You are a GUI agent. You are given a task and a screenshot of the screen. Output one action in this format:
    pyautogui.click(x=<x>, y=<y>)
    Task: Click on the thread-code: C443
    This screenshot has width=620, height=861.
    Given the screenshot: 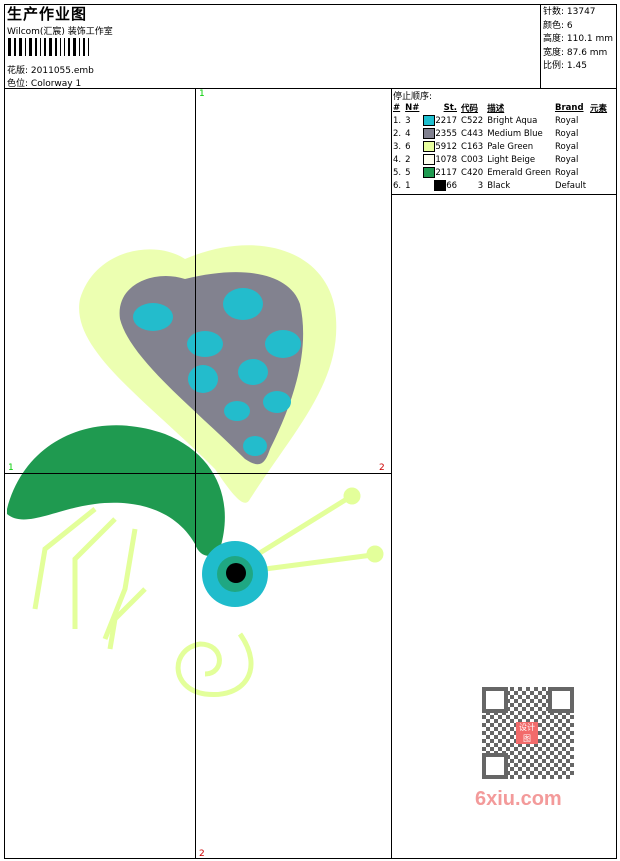 What is the action you would take?
    pyautogui.click(x=472, y=133)
    